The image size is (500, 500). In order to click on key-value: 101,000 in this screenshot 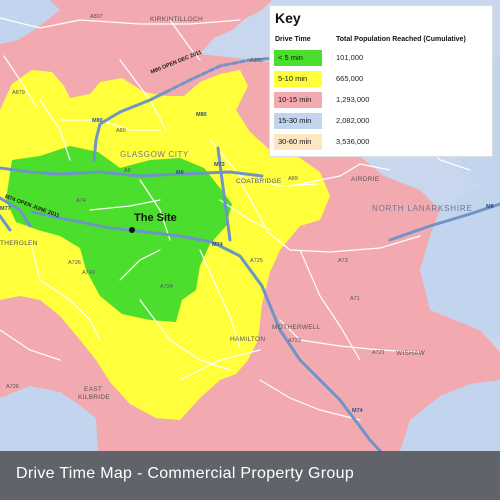, I will do `click(350, 57)`.